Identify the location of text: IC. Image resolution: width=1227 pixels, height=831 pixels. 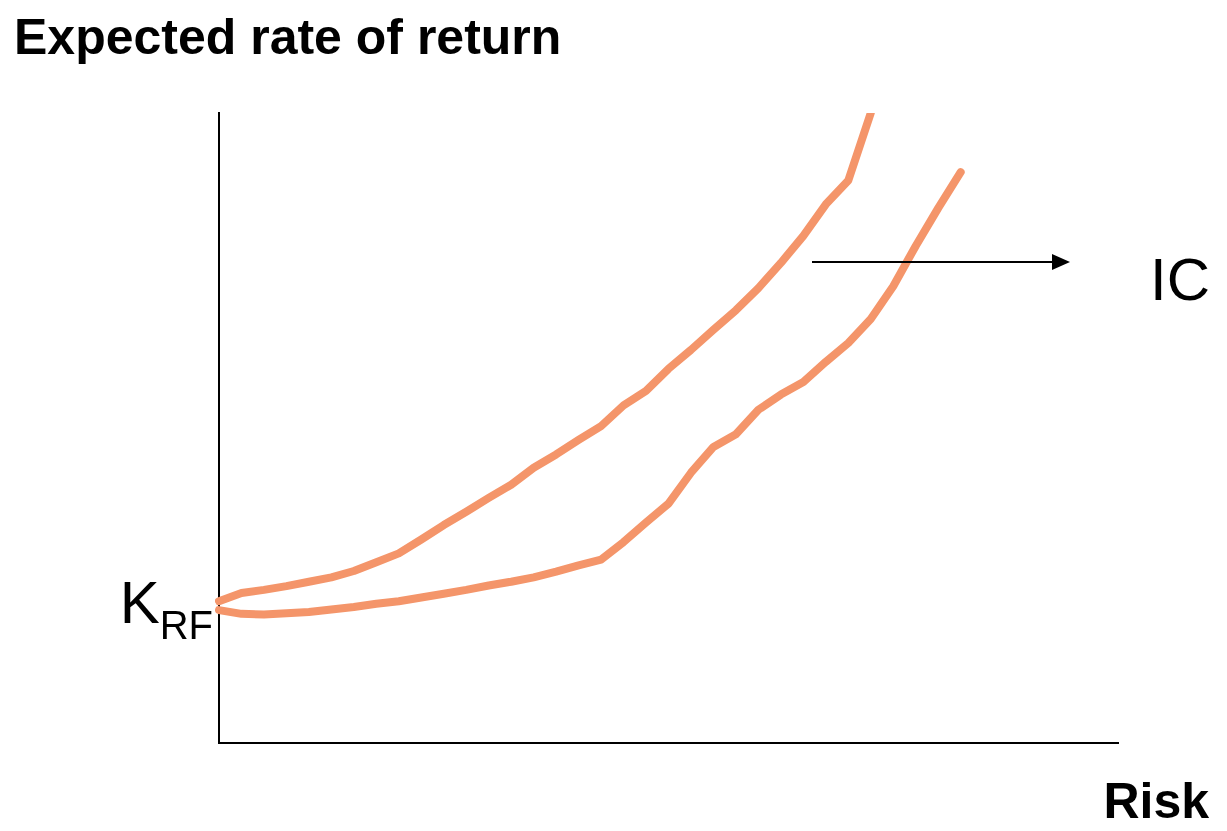
(1180, 279).